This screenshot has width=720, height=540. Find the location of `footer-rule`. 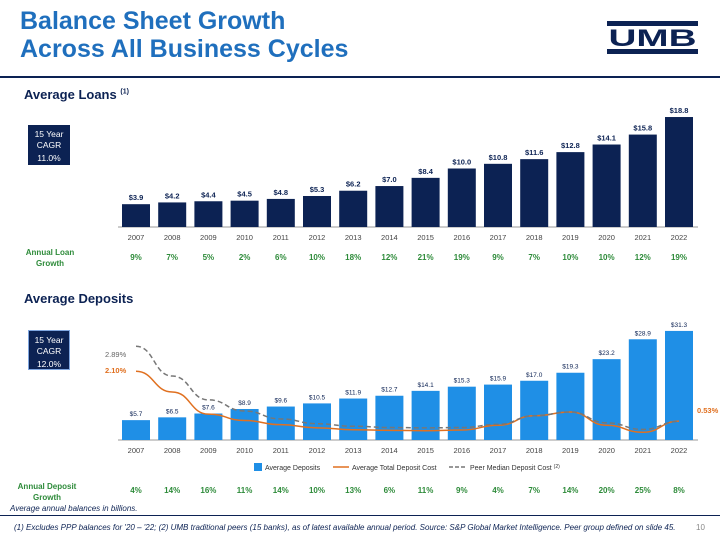

footer-rule is located at coordinates (360, 515).